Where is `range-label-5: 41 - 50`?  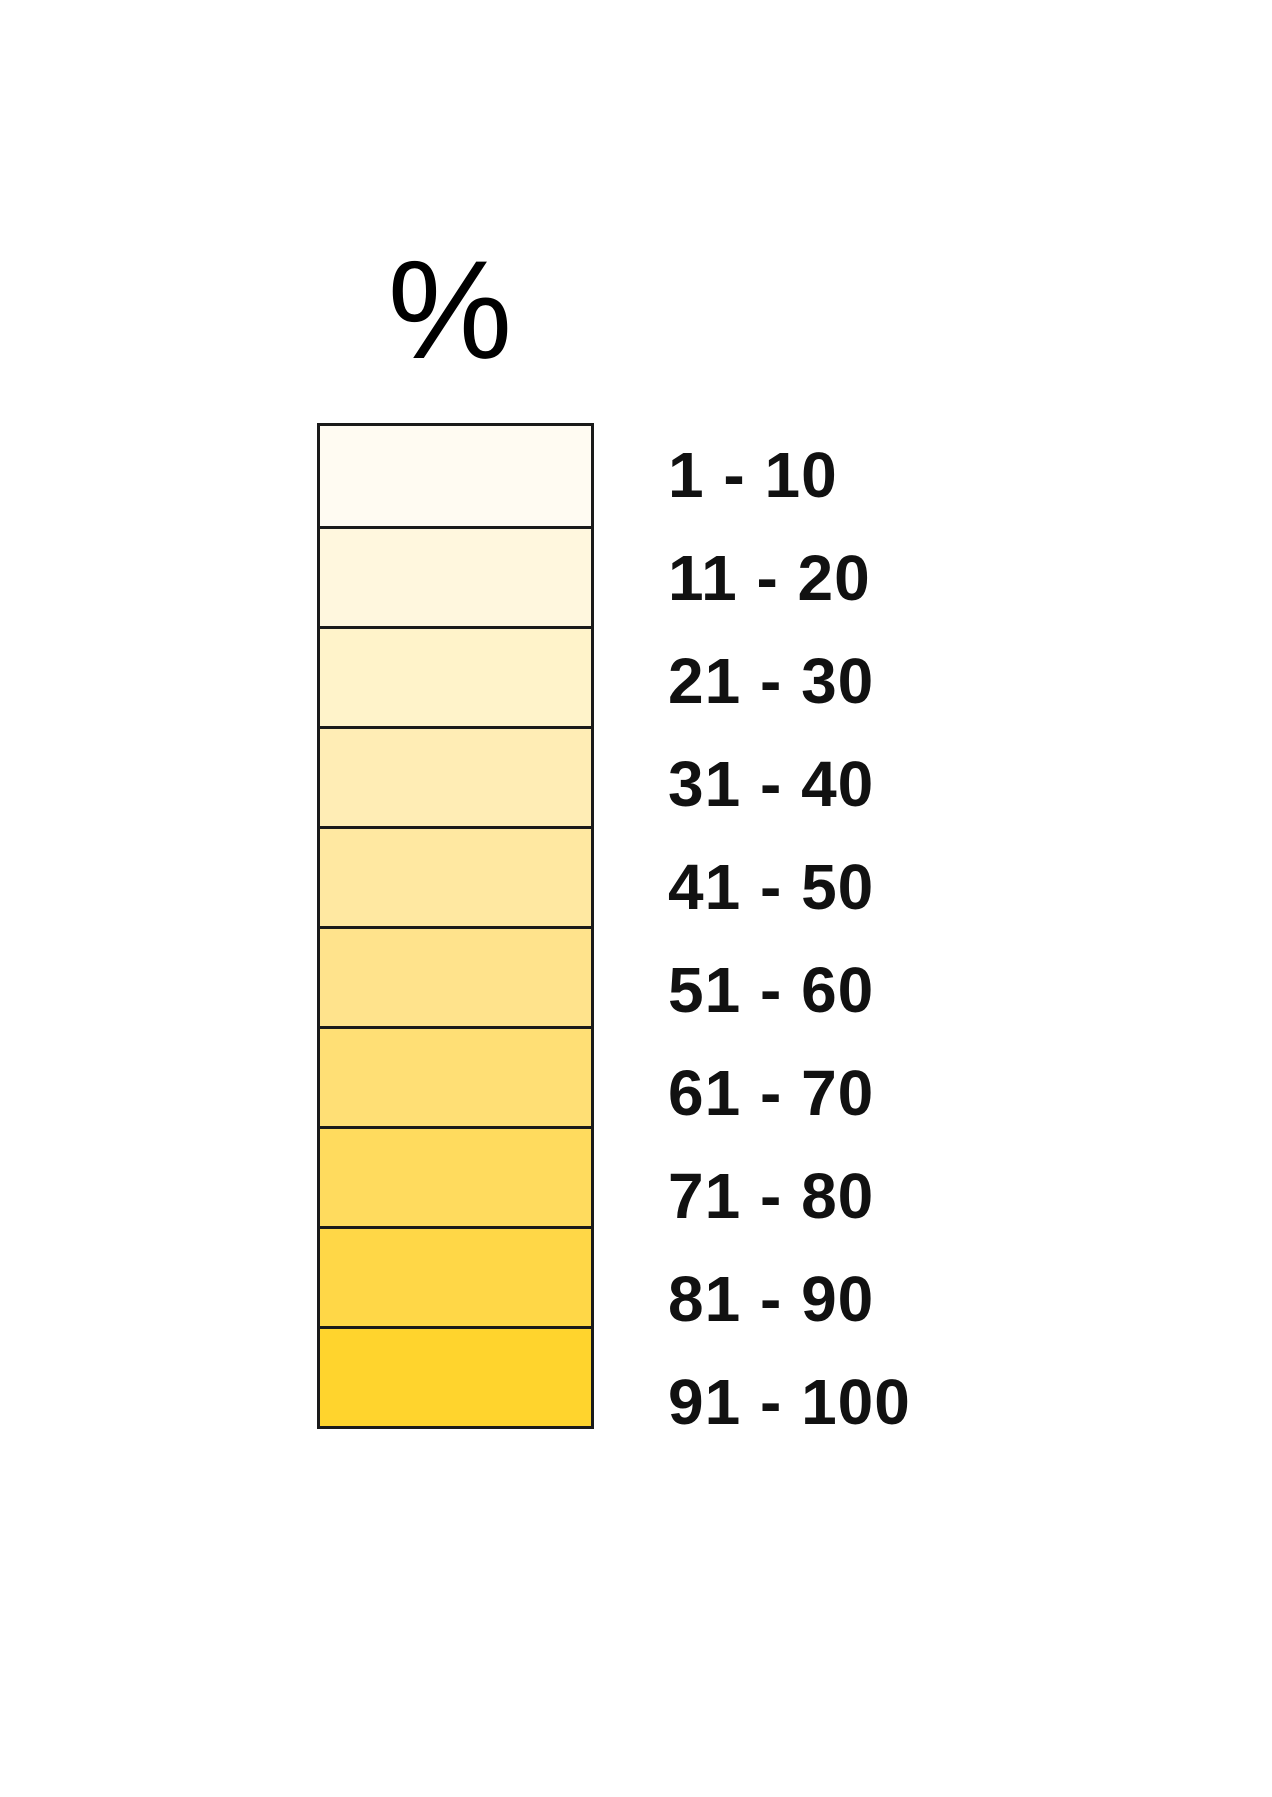 range-label-5: 41 - 50 is located at coordinates (771, 886).